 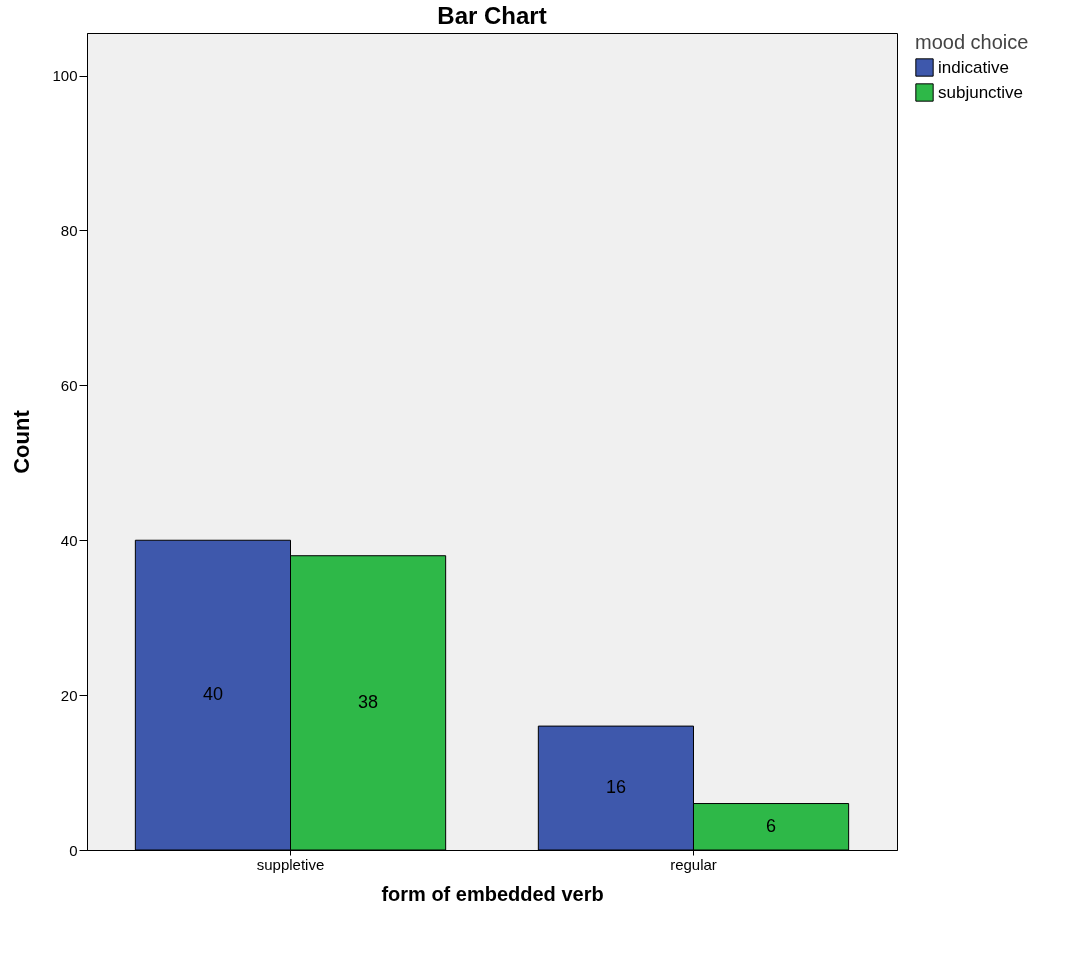 I want to click on legend-title: mood choice, so click(x=972, y=42).